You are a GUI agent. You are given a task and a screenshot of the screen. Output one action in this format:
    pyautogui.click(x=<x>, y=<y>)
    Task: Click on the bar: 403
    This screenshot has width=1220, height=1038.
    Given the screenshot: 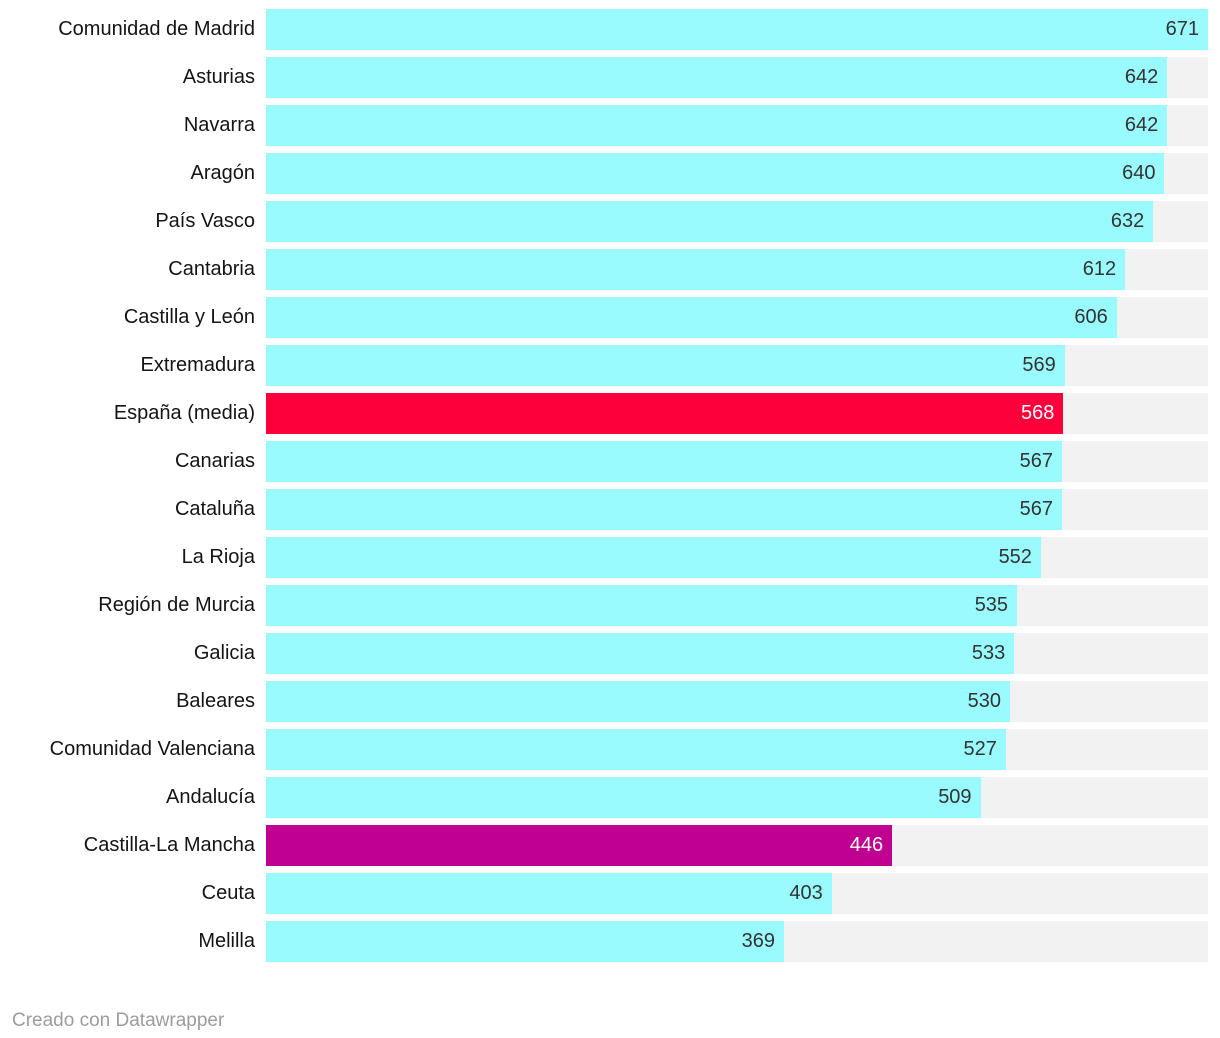 What is the action you would take?
    pyautogui.click(x=549, y=893)
    